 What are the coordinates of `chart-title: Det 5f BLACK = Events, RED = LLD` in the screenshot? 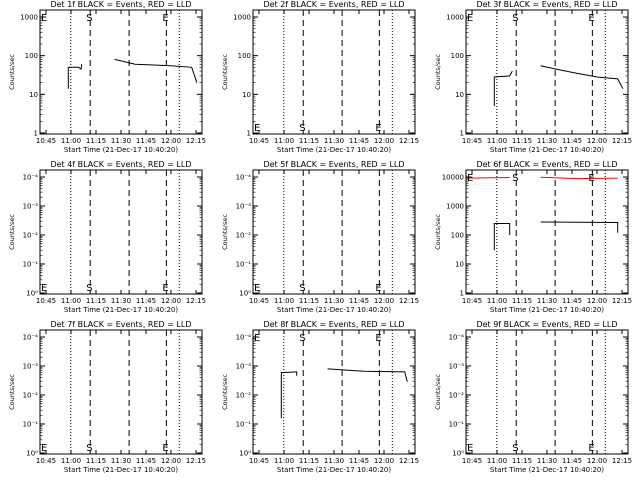 It's located at (333, 164).